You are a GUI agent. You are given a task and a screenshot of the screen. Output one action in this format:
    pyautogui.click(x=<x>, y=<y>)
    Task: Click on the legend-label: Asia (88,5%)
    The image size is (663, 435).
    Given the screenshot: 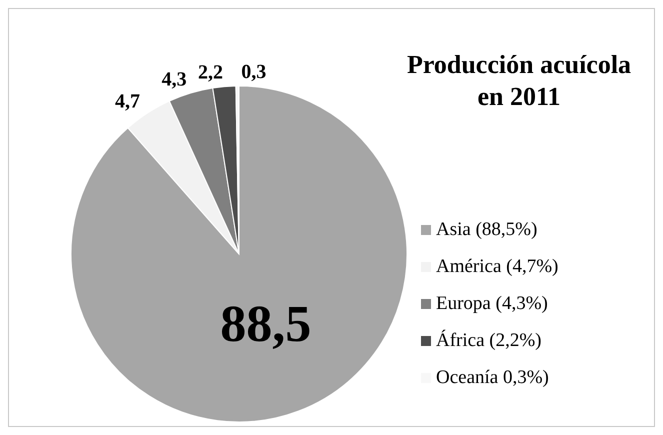 What is the action you would take?
    pyautogui.click(x=487, y=230)
    